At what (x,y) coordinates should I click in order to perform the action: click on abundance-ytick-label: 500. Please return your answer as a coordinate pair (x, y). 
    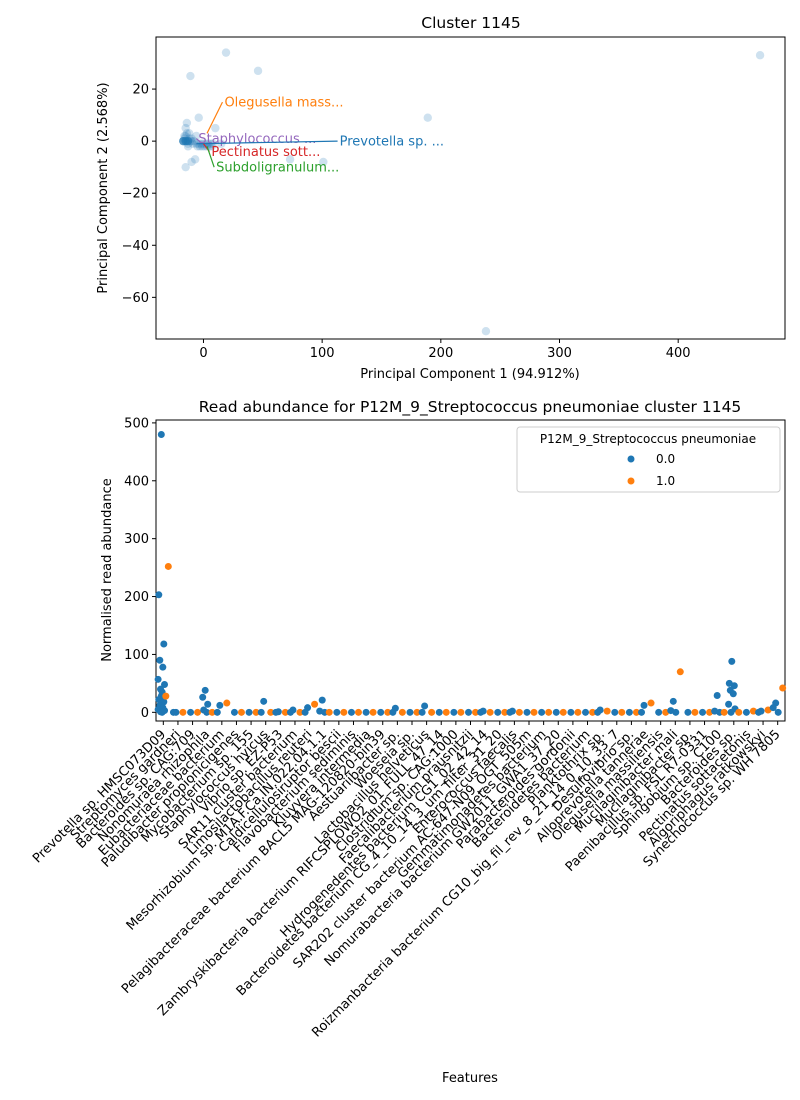
    Looking at the image, I should click on (136, 423).